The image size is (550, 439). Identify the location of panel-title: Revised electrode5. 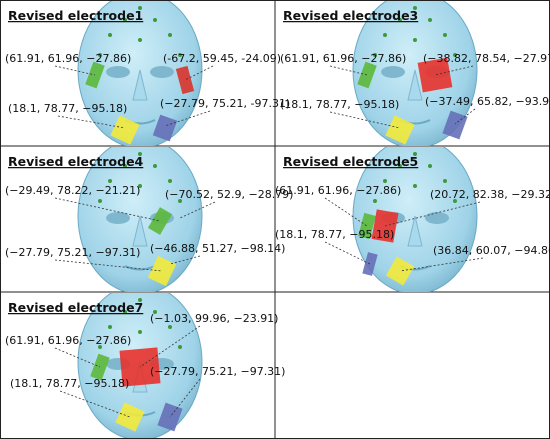
(350, 161).